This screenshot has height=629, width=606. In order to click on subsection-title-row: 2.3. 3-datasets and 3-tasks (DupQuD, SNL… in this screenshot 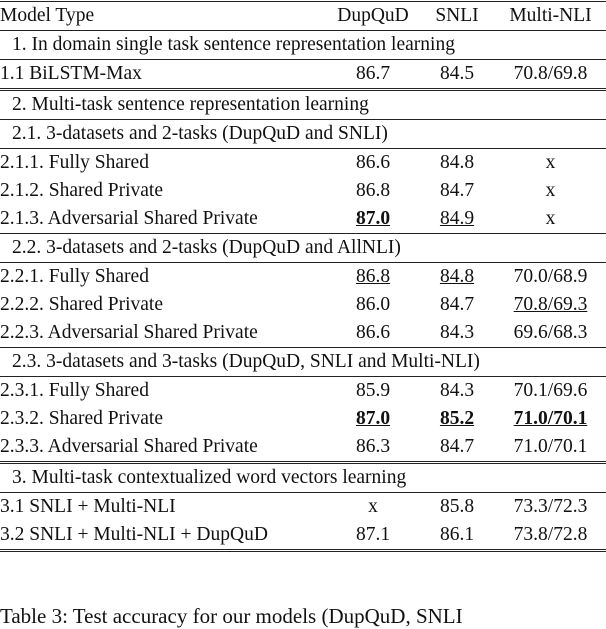, I will do `click(303, 362)`.